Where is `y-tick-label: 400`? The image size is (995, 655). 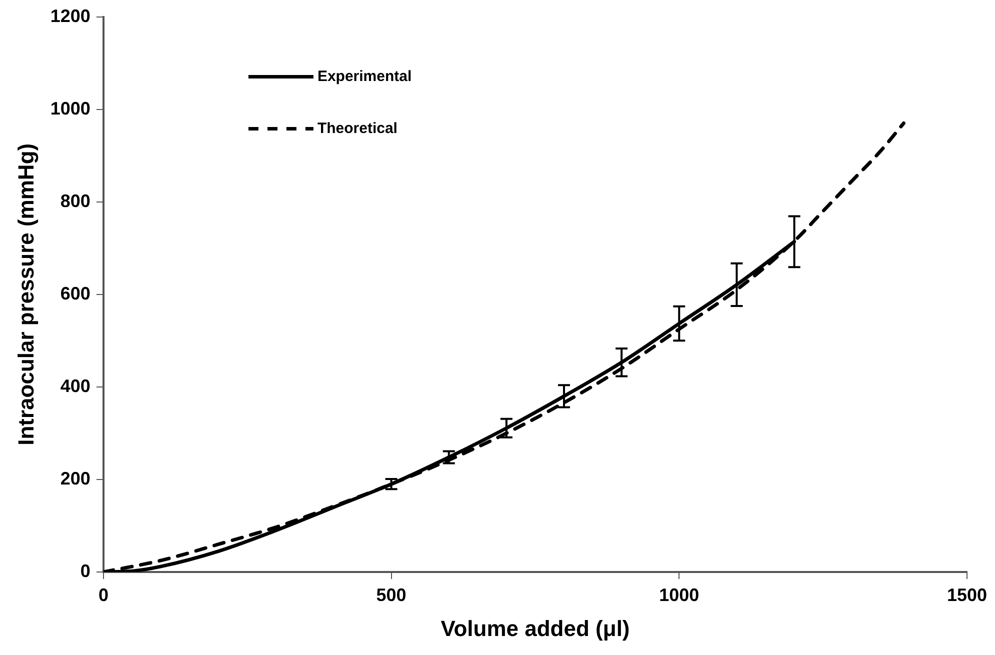 y-tick-label: 400 is located at coordinates (75, 386).